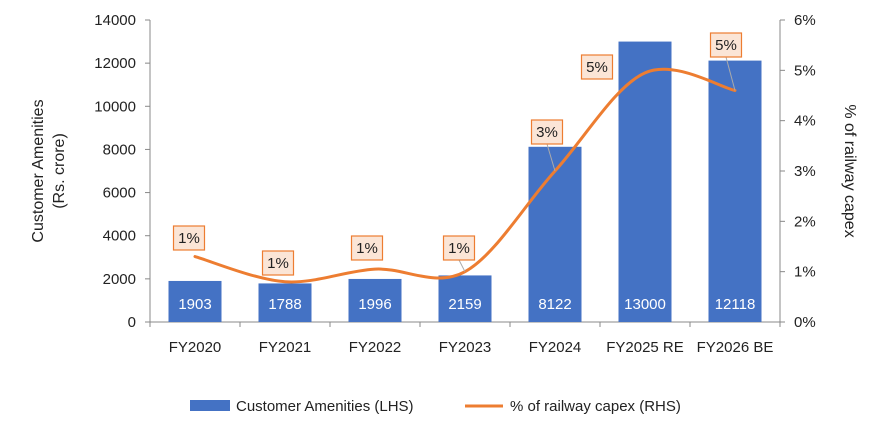 The width and height of the screenshot is (870, 430). Describe the element at coordinates (59, 171) in the screenshot. I see `left-axis-title-line: (Rs. crore)` at that location.